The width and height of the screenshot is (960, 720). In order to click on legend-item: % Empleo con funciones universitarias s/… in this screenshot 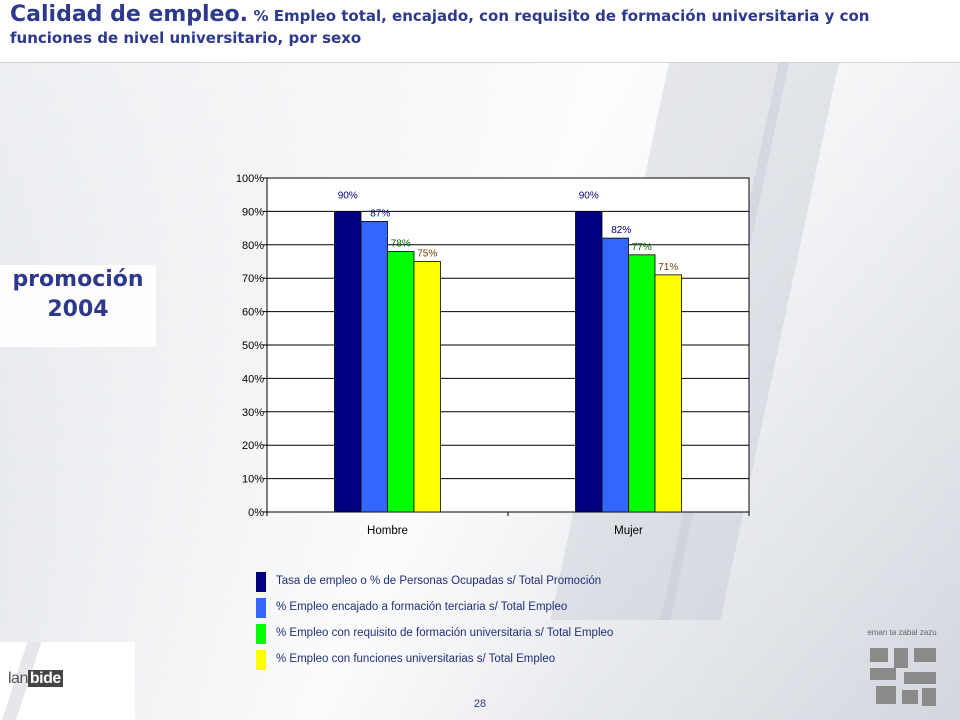, I will do `click(496, 663)`.